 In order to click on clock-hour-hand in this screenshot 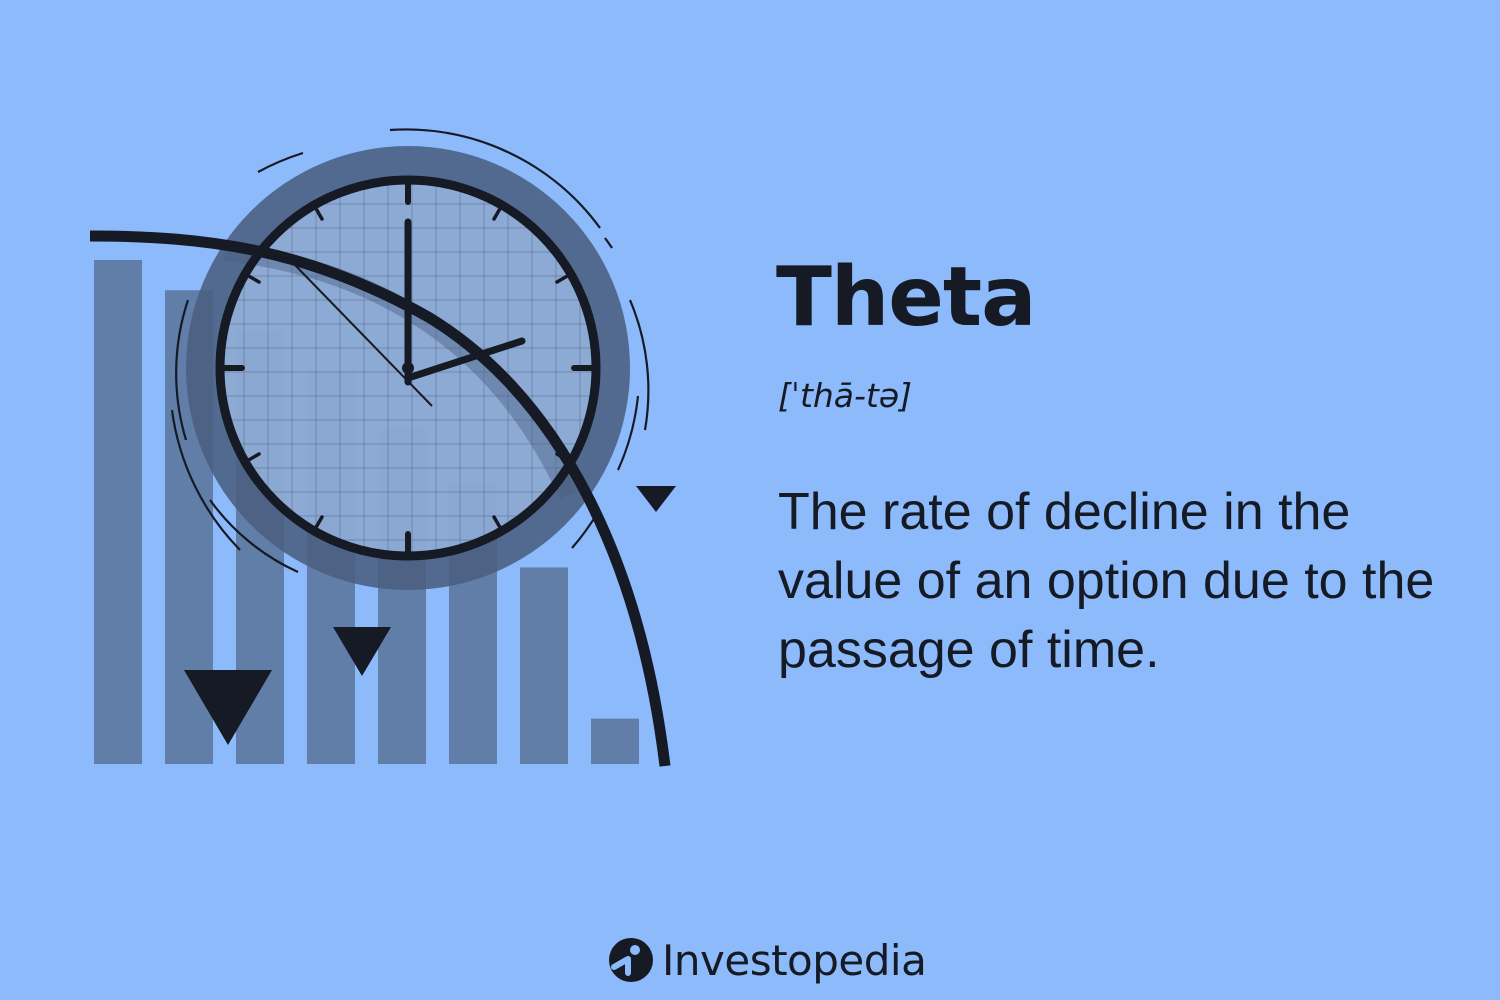, I will do `click(465, 359)`.